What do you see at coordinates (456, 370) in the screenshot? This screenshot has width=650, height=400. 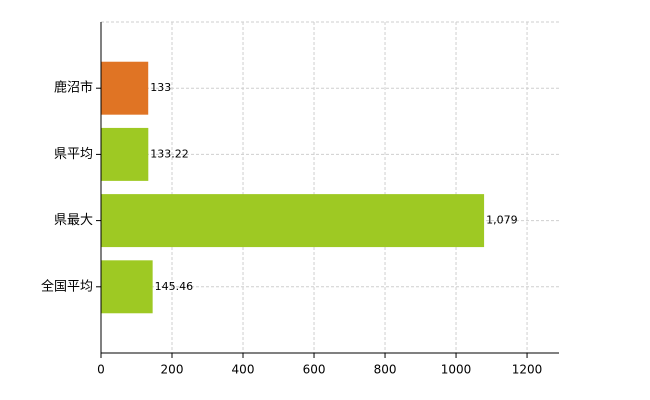 I see `x-tick-label: 1000` at bounding box center [456, 370].